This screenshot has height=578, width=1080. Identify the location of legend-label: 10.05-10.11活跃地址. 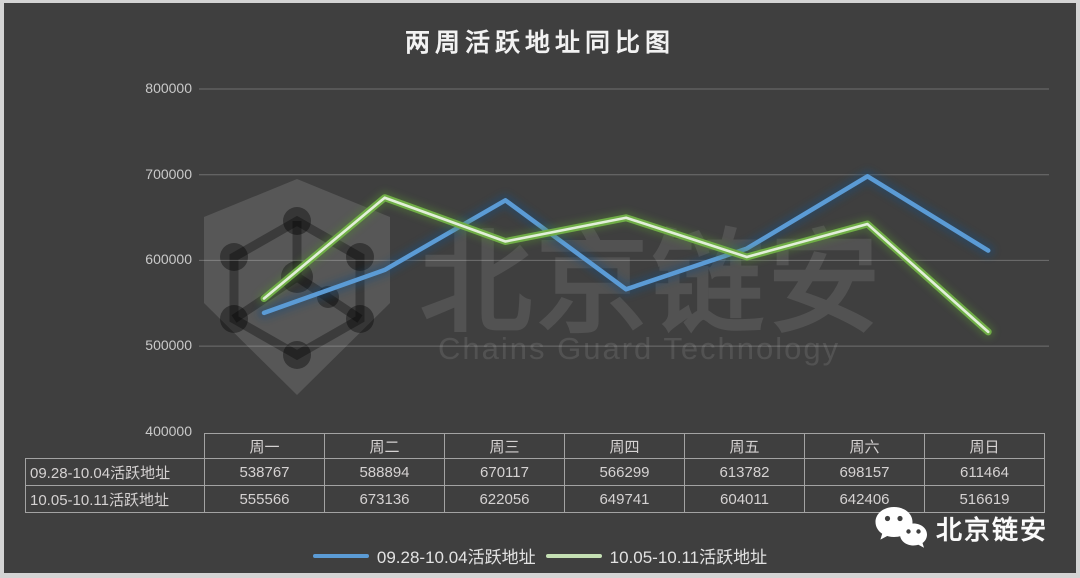
(688, 557).